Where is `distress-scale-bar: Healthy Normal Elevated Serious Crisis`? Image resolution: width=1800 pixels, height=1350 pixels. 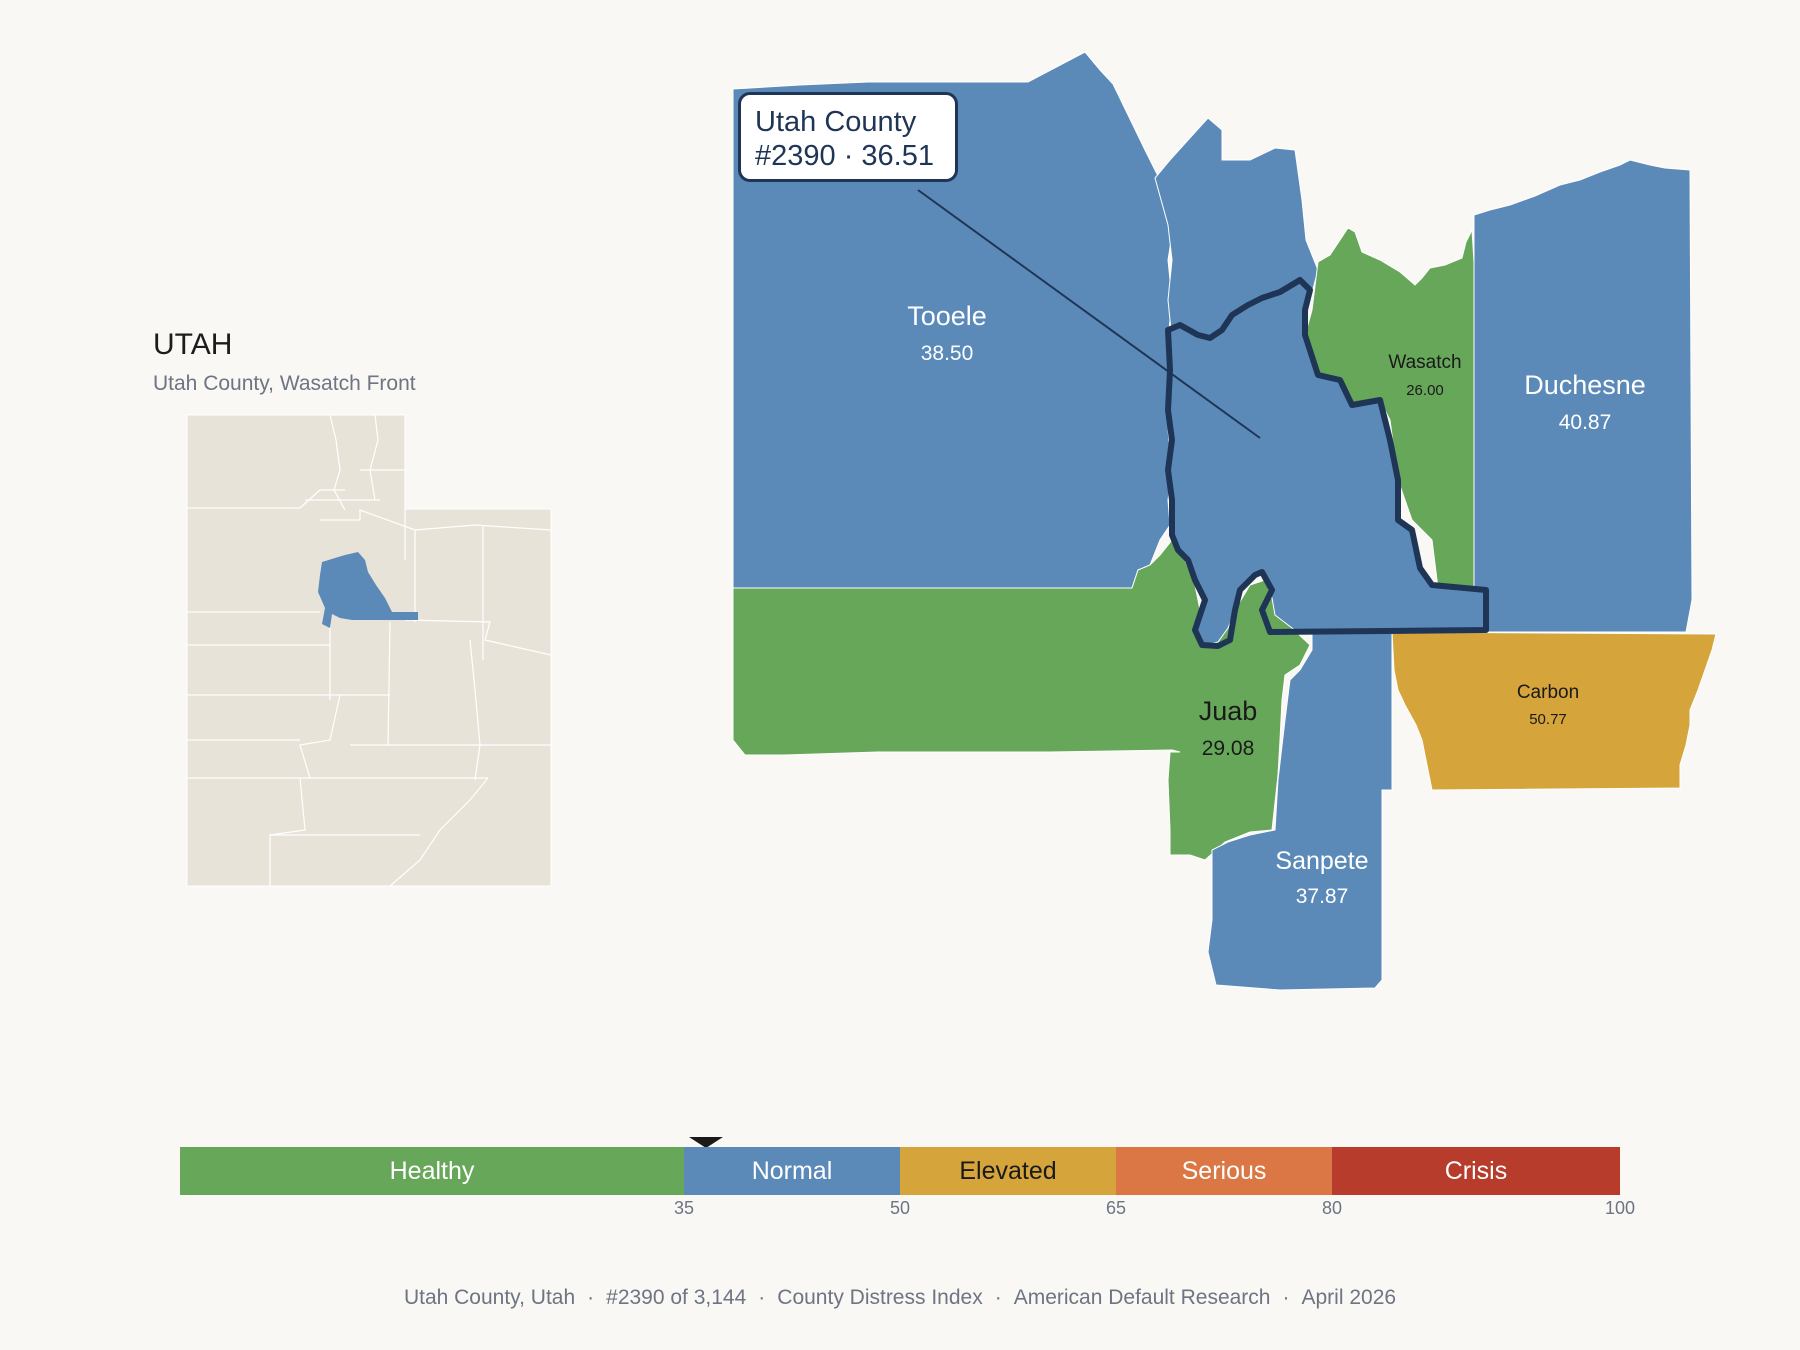 distress-scale-bar: Healthy Normal Elevated Serious Crisis is located at coordinates (900, 1171).